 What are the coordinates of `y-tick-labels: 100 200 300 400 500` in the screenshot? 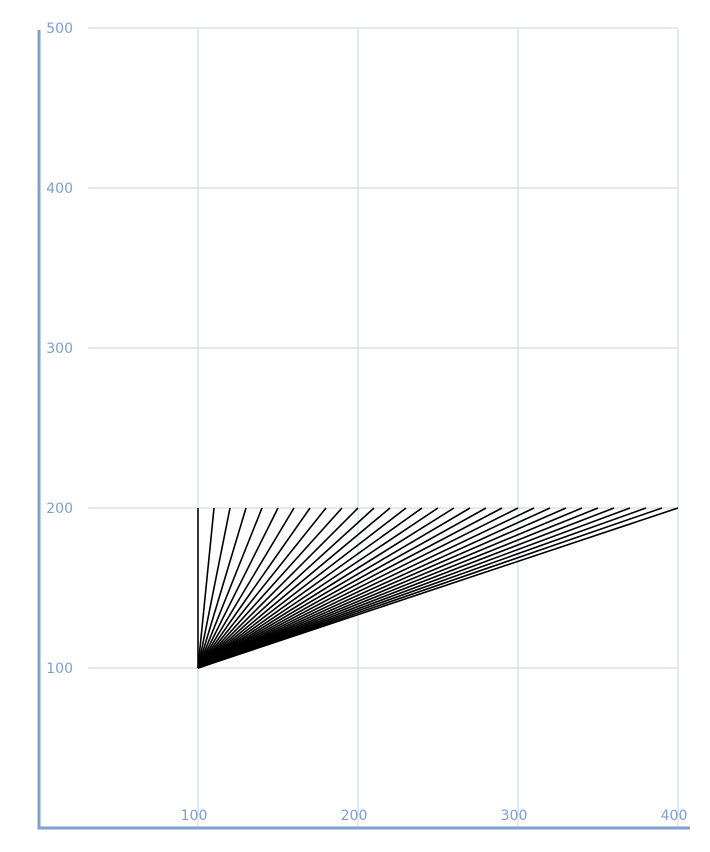 It's located at (59, 349).